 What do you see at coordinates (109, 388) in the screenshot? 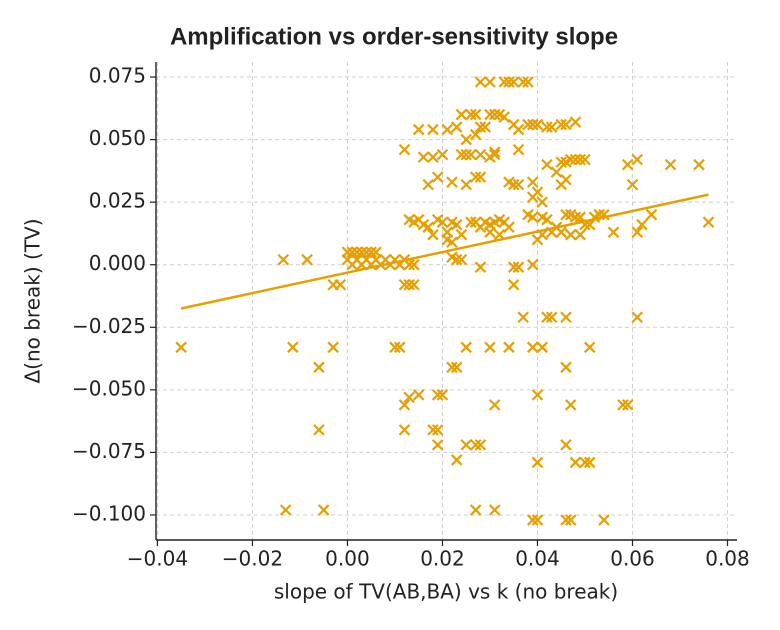
I see `y-tick-label: −0.050` at bounding box center [109, 388].